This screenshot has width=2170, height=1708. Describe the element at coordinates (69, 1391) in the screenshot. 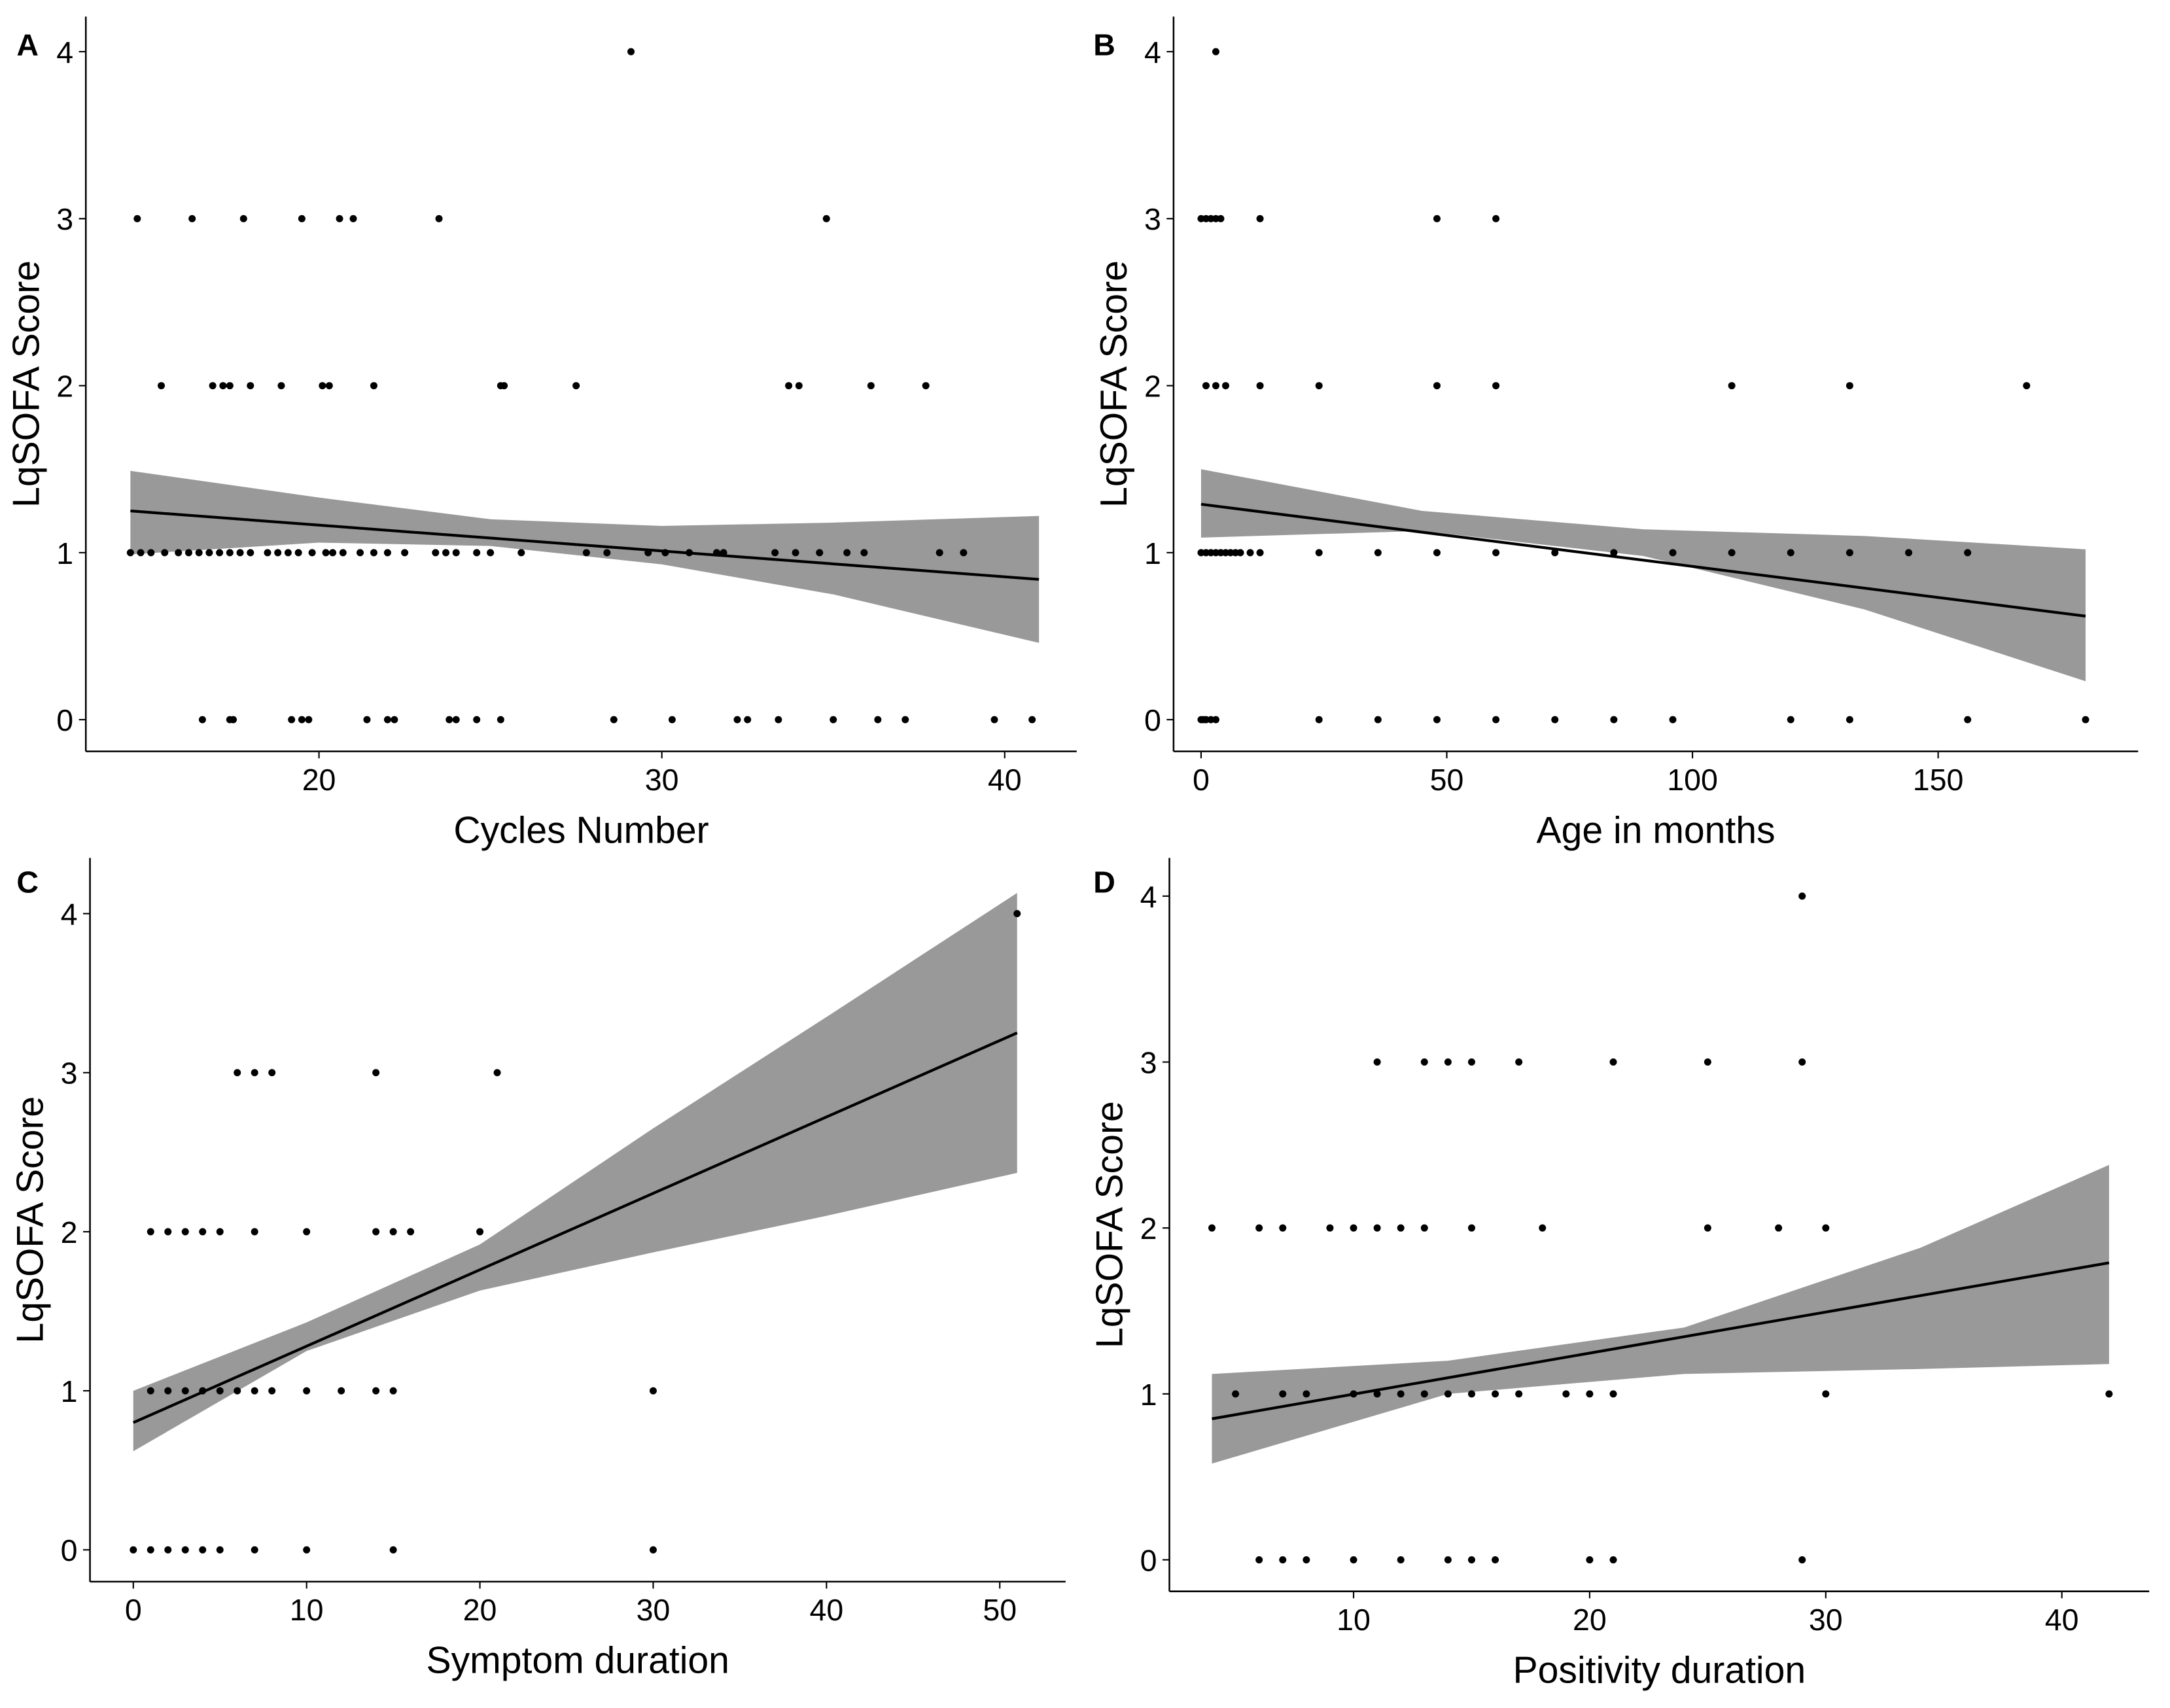

I see `y-tick-label: 1` at that location.